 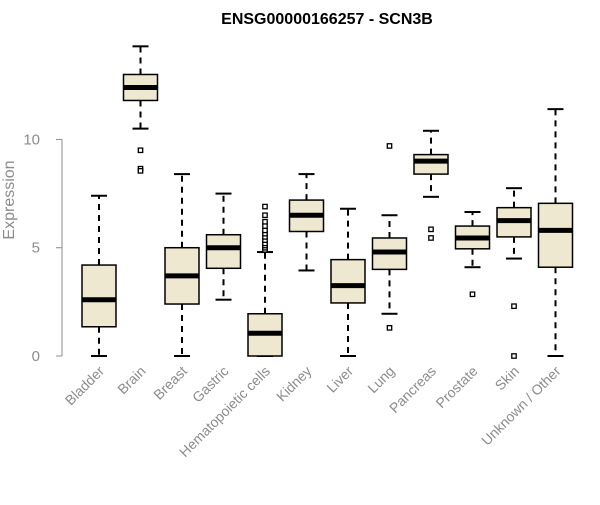 What do you see at coordinates (9, 199) in the screenshot?
I see `y-axis-label: Expression` at bounding box center [9, 199].